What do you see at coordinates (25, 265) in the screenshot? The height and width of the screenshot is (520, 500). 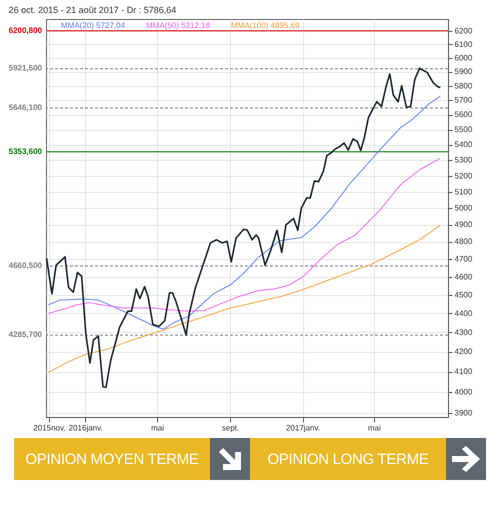 I see `ref-line-label: 4660,500` at bounding box center [25, 265].